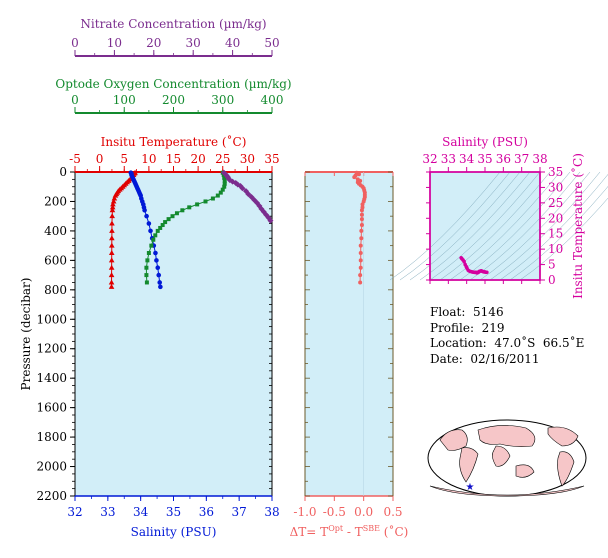 This screenshot has width=608, height=558. Describe the element at coordinates (336, 528) in the screenshot. I see `delta-label-superscript: Opt` at that location.